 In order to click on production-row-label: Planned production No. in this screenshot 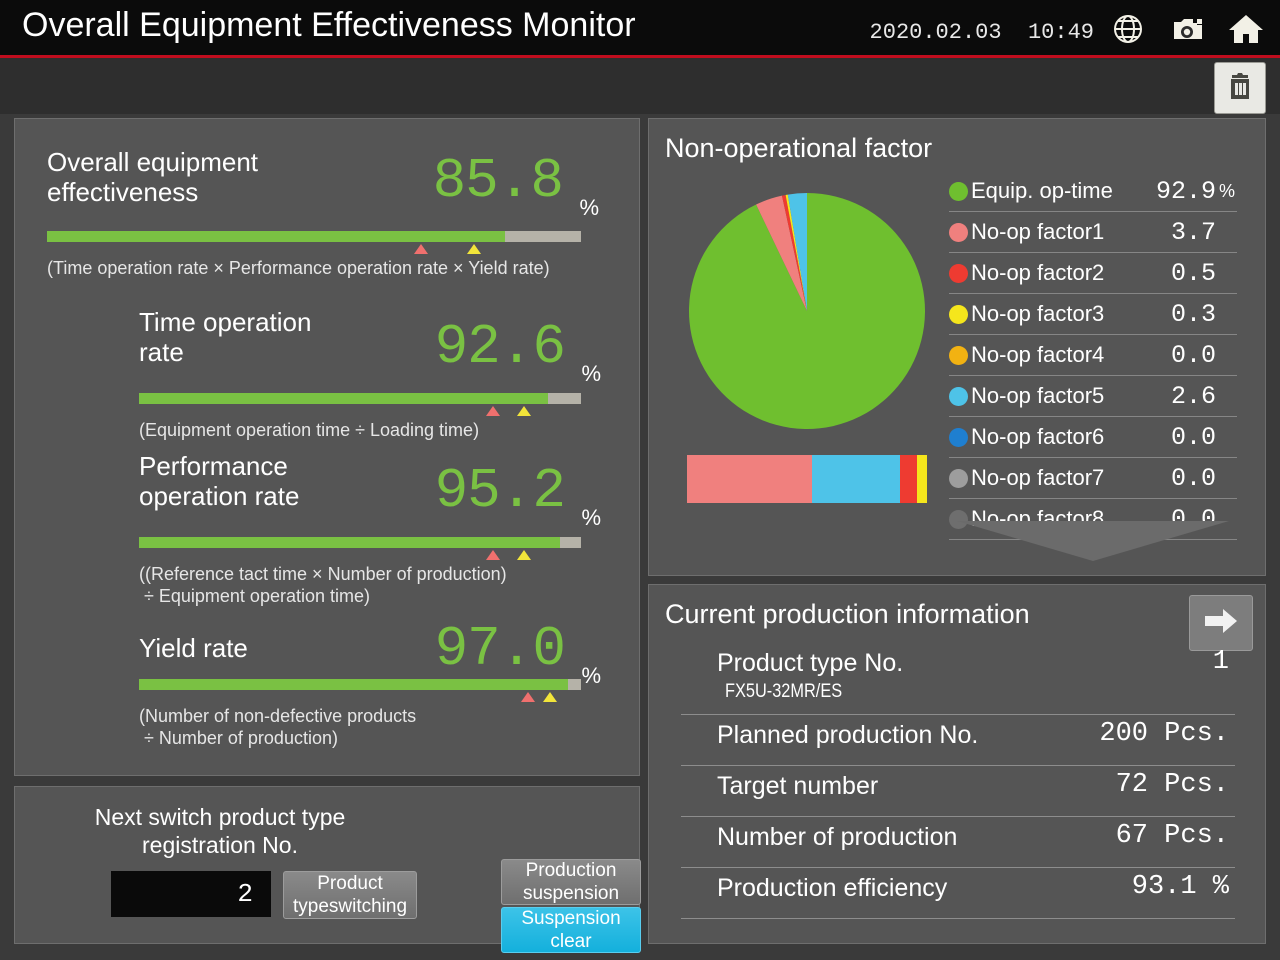, I will do `click(848, 735)`.